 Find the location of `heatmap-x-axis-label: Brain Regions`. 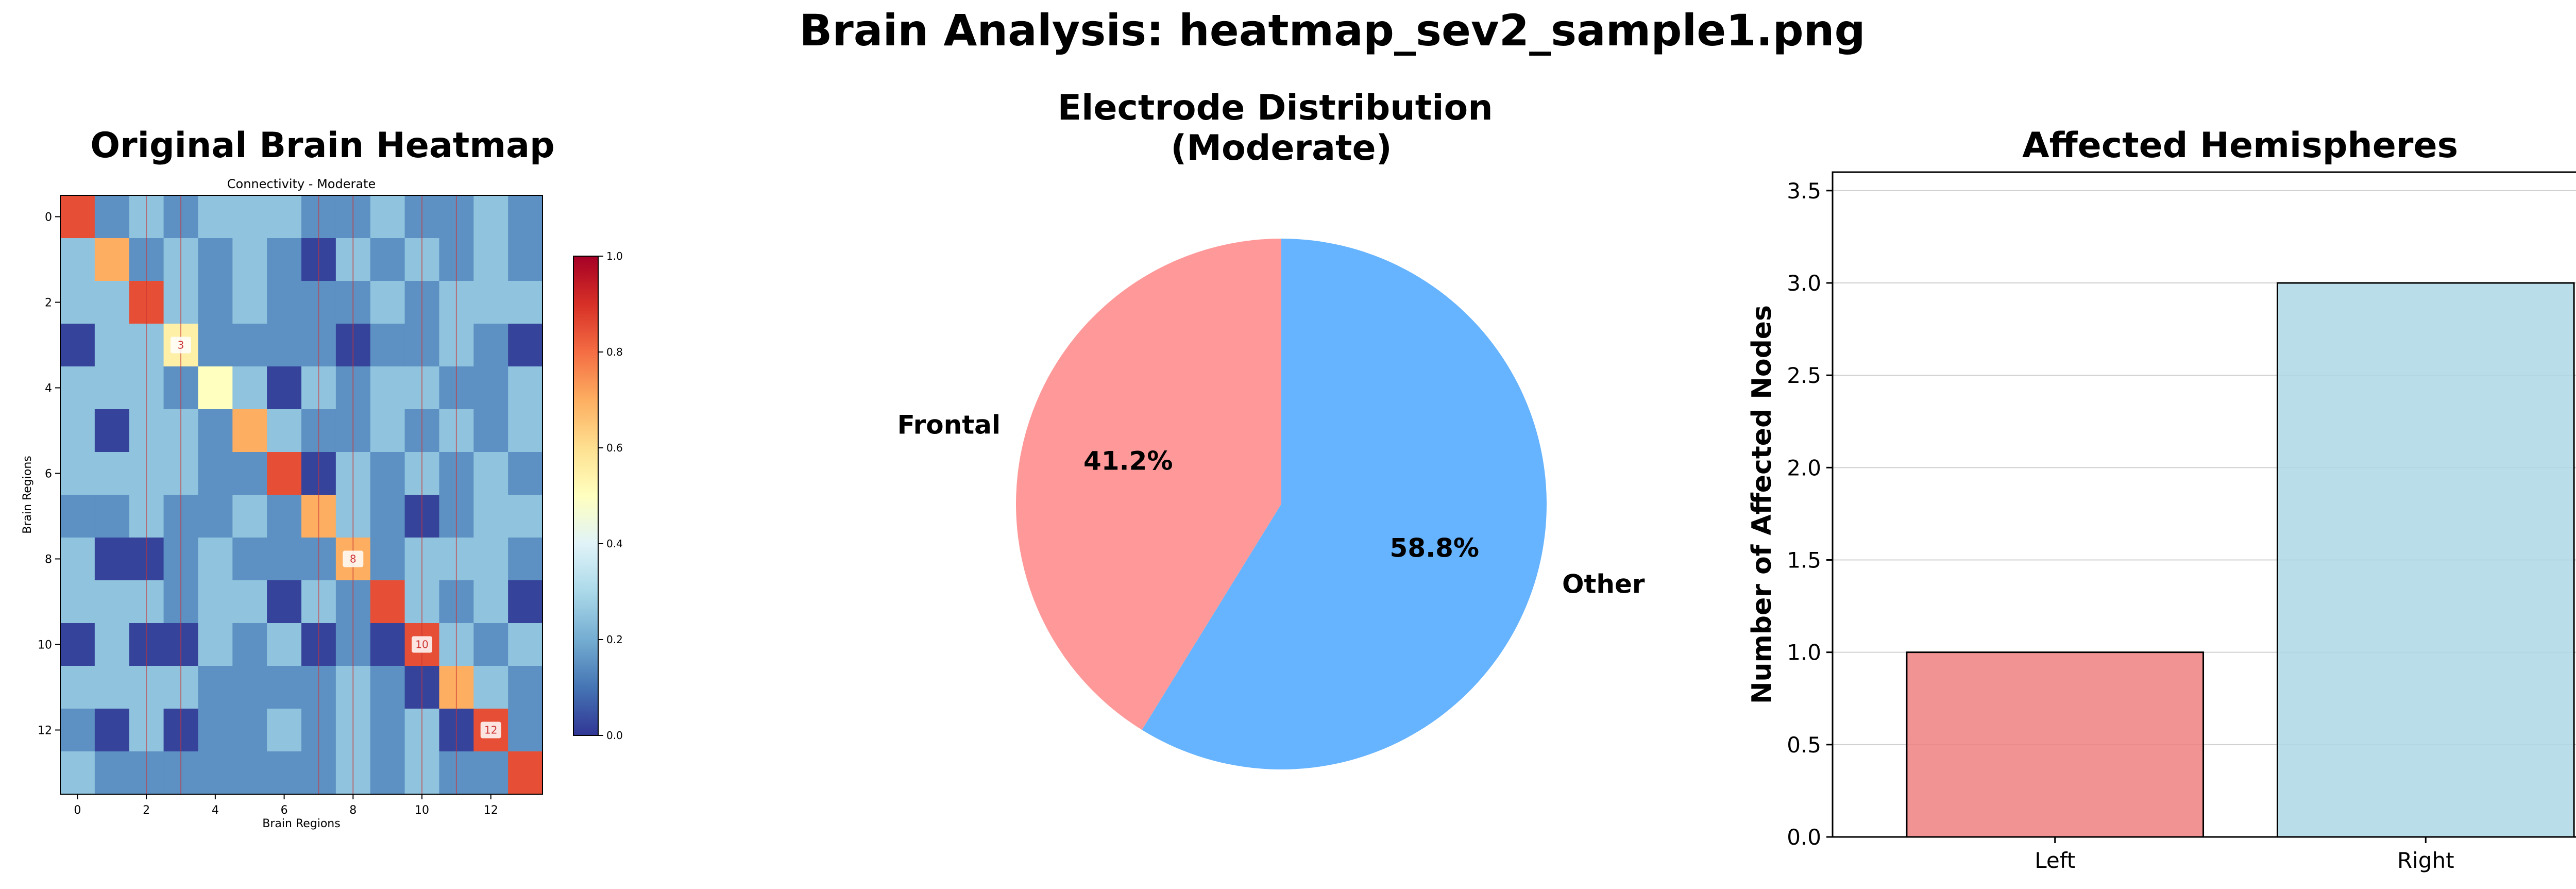

heatmap-x-axis-label: Brain Regions is located at coordinates (301, 823).